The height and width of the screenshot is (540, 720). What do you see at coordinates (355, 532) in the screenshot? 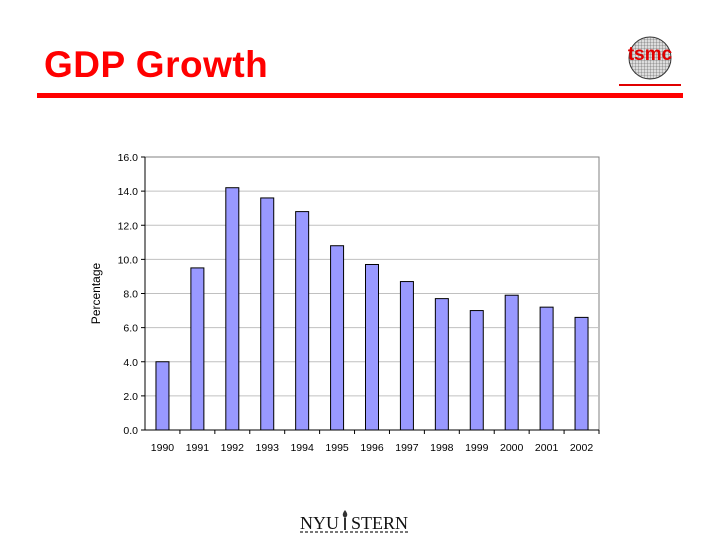
I see `footer-subline` at bounding box center [355, 532].